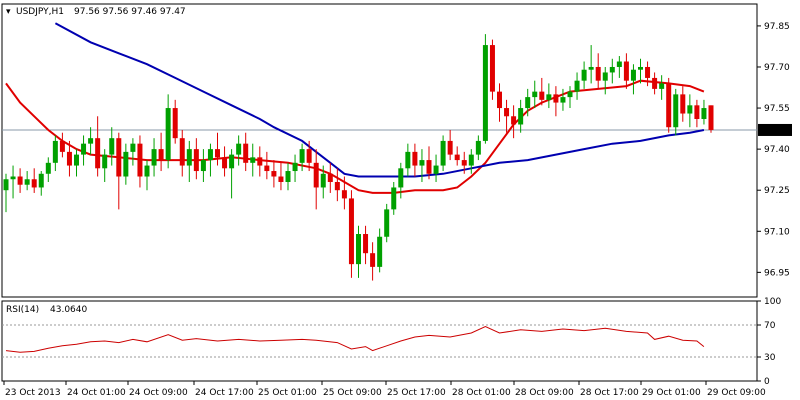 The image size is (800, 400). What do you see at coordinates (355, 339) in the screenshot?
I see `rsi-line` at bounding box center [355, 339].